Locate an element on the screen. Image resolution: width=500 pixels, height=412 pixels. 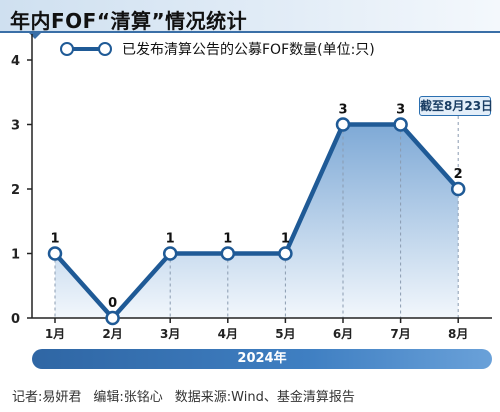
x-tick-label: 7月 is located at coordinates (400, 334).